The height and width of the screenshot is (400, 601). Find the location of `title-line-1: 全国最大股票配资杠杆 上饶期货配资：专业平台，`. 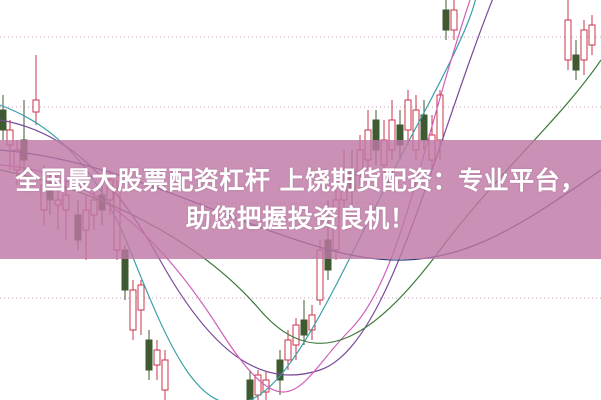

title-line-1: 全国最大股票配资杠杆 上饶期货配资：专业平台， is located at coordinates (300, 180).